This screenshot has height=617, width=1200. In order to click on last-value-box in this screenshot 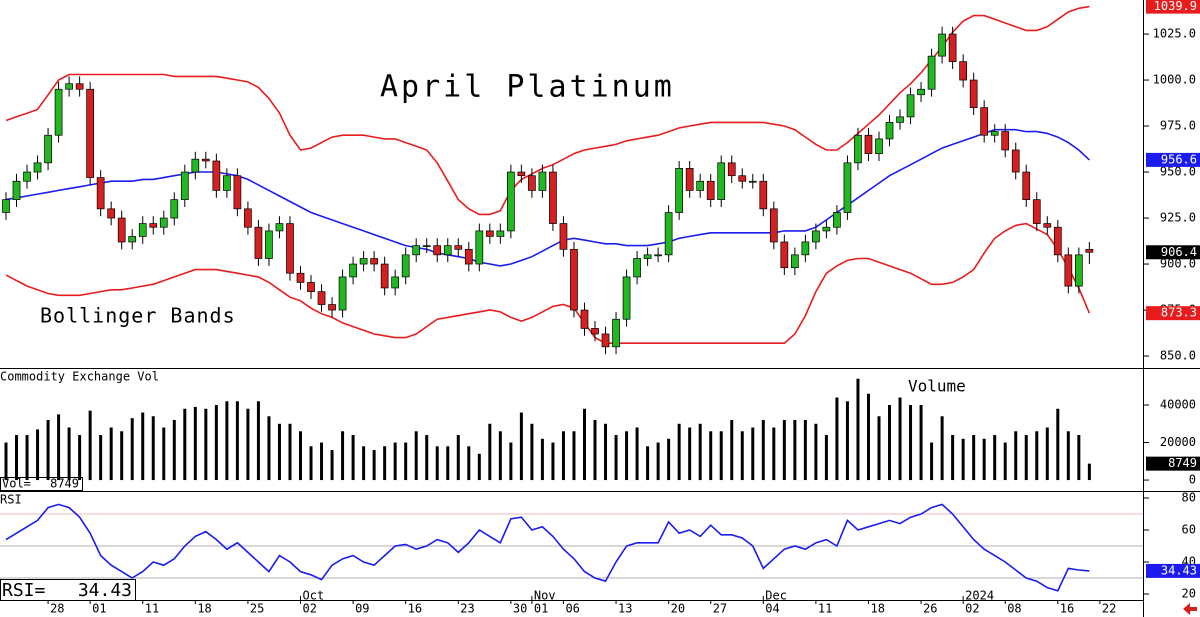, I will do `click(1173, 463)`.